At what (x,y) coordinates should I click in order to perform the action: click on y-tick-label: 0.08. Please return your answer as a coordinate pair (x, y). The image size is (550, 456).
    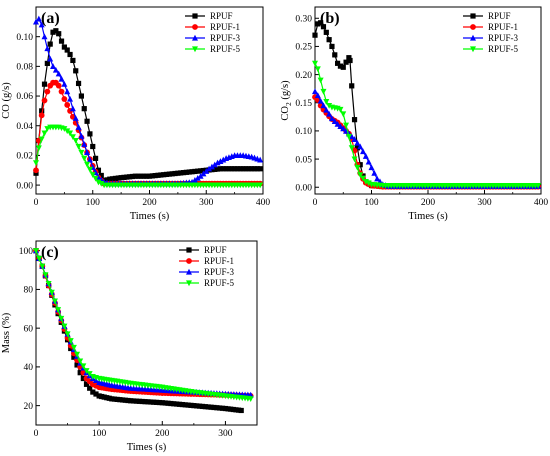
    Looking at the image, I should click on (24, 68).